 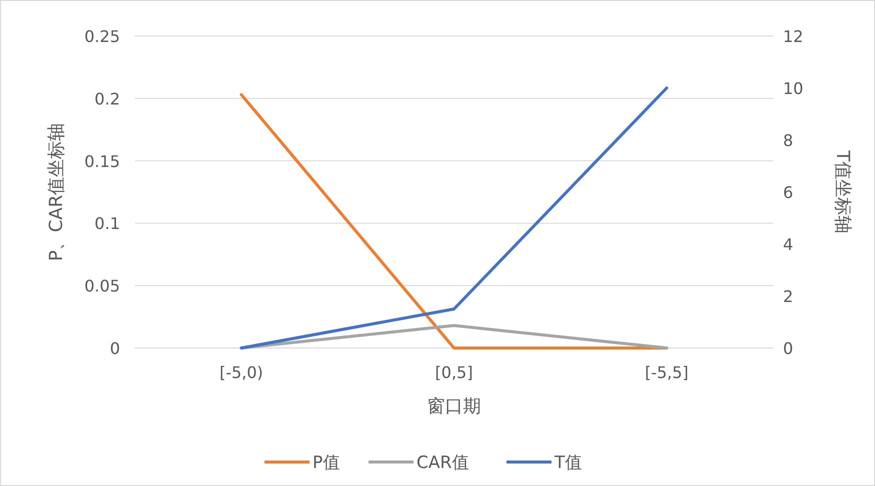 What do you see at coordinates (115, 348) in the screenshot?
I see `y-tick-label: 0` at bounding box center [115, 348].